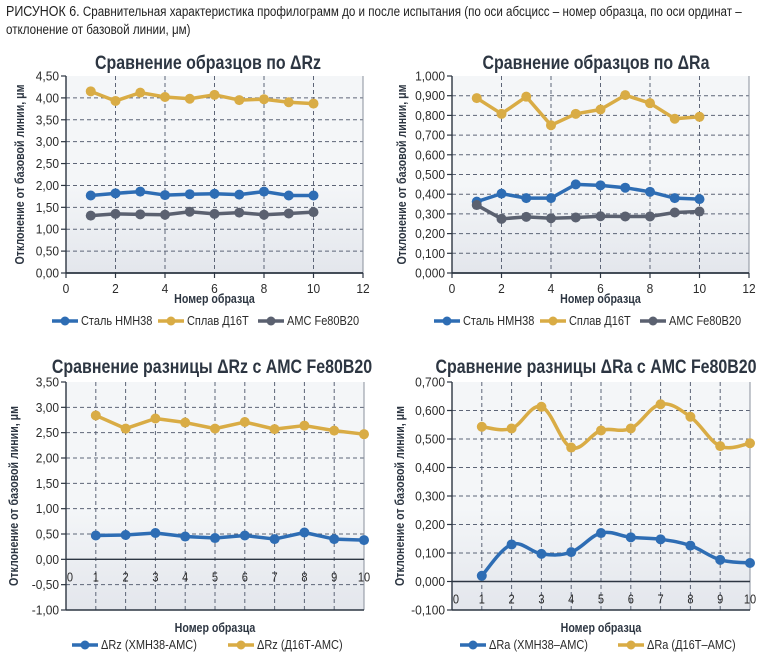  Describe the element at coordinates (149, 645) in the screenshot. I see `legend-label: ΔRz (ХМН38-АМС)` at that location.